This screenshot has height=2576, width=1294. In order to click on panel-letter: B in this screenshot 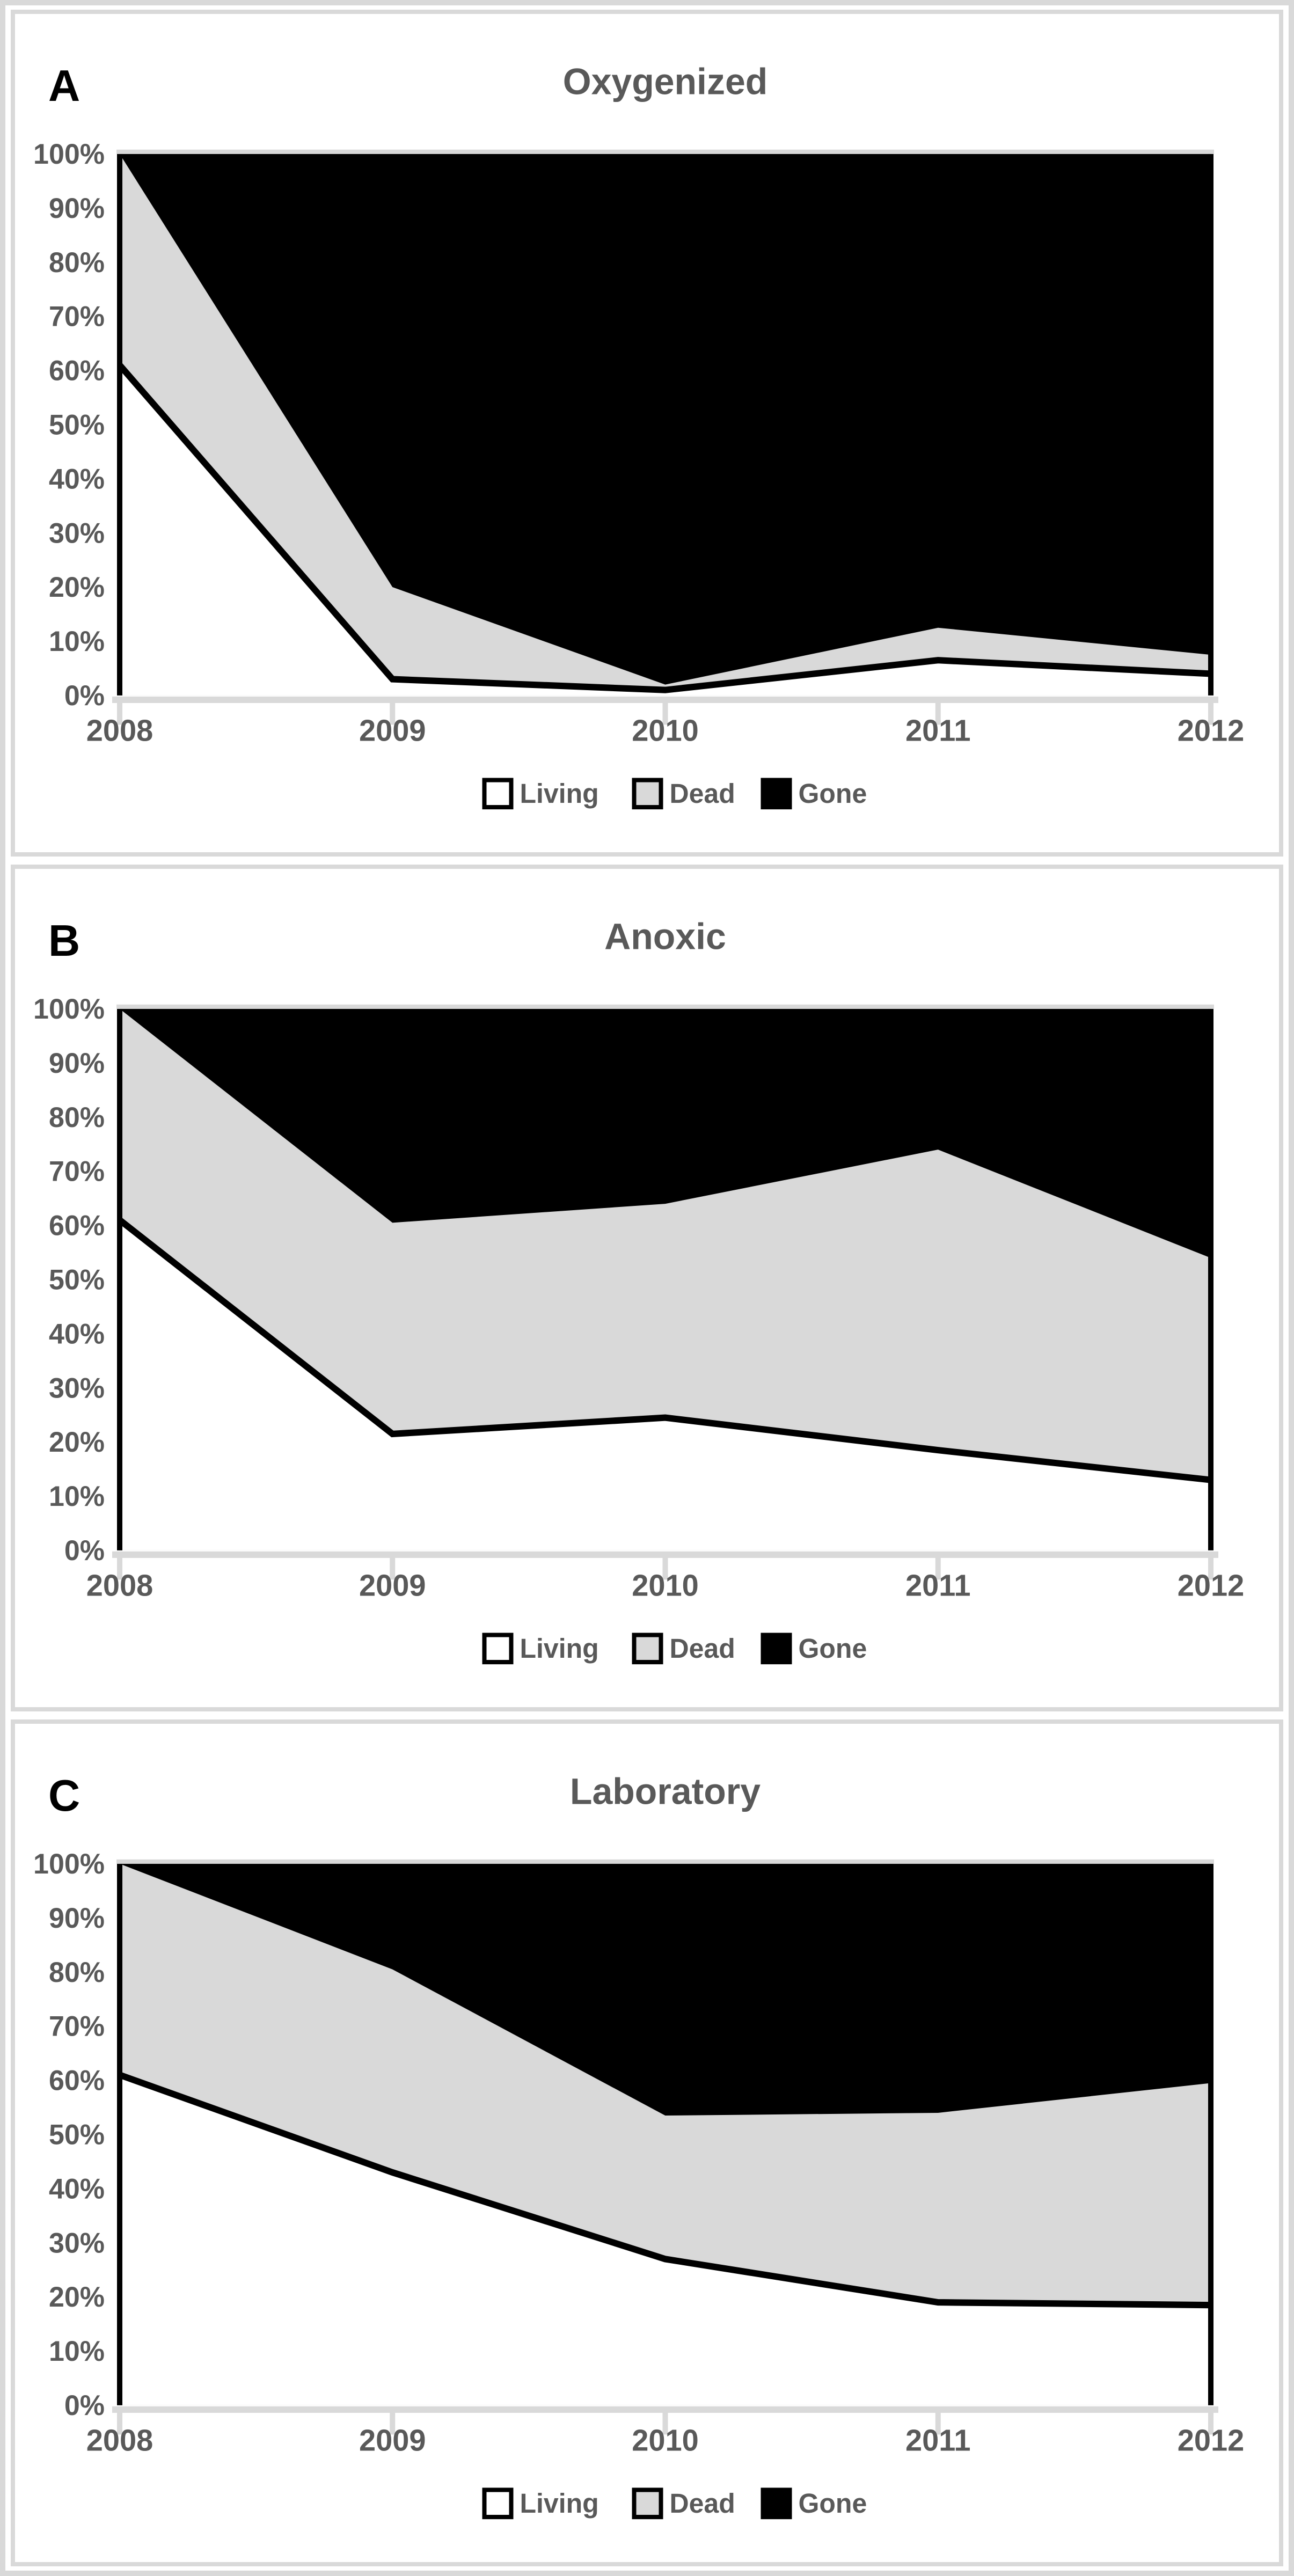, I will do `click(64, 940)`.